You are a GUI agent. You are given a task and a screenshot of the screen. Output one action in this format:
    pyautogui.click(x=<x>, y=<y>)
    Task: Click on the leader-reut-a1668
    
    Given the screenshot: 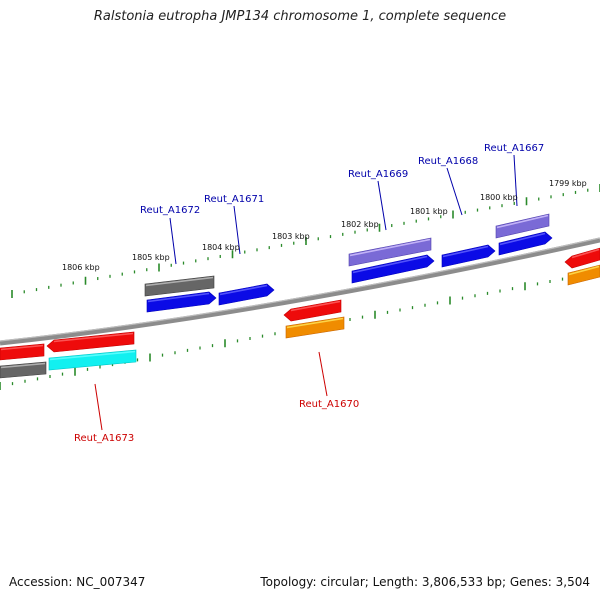 What is the action you would take?
    pyautogui.click(x=454, y=191)
    